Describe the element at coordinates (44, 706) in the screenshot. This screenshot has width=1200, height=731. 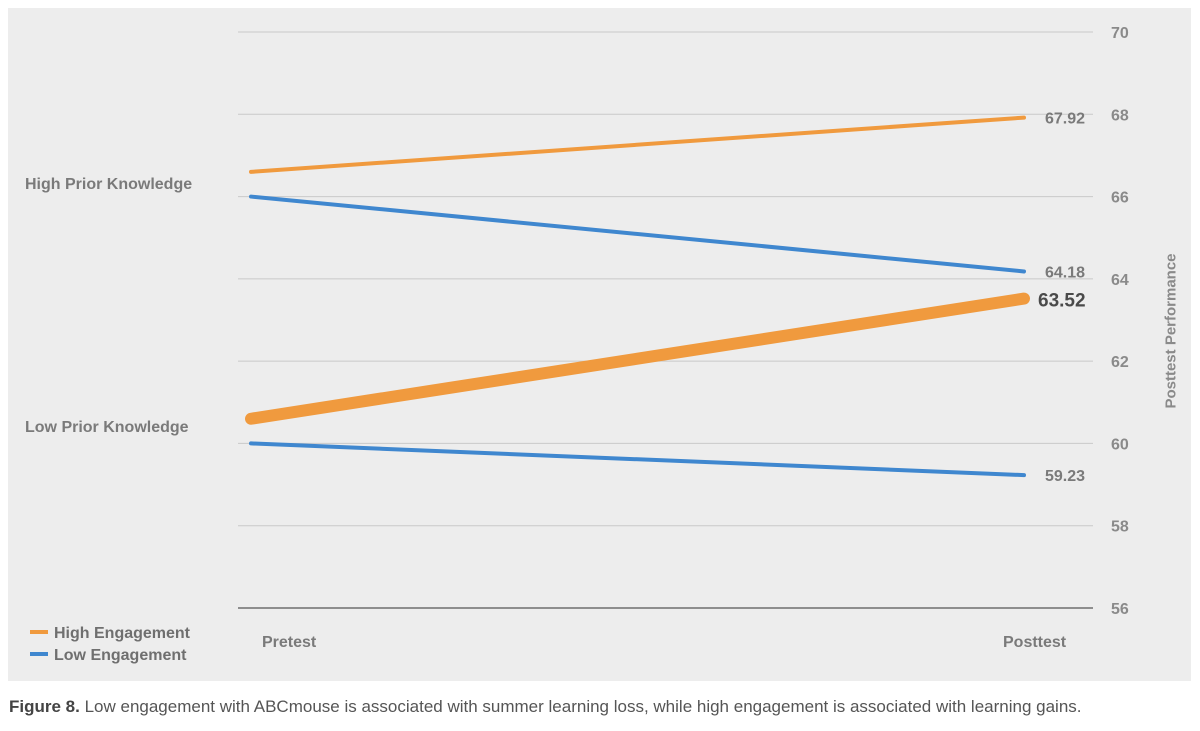
I see `caption-prefix: Figure 8.` at that location.